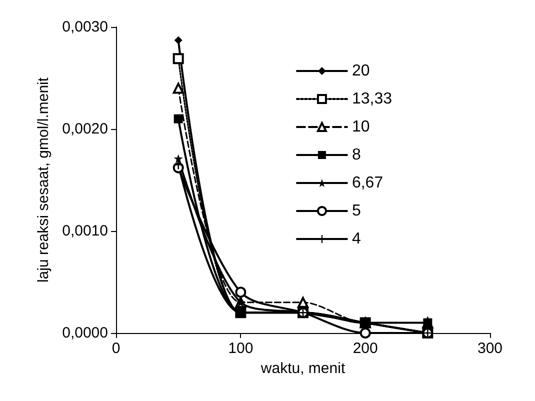  I want to click on x-tick-label: 300, so click(490, 348).